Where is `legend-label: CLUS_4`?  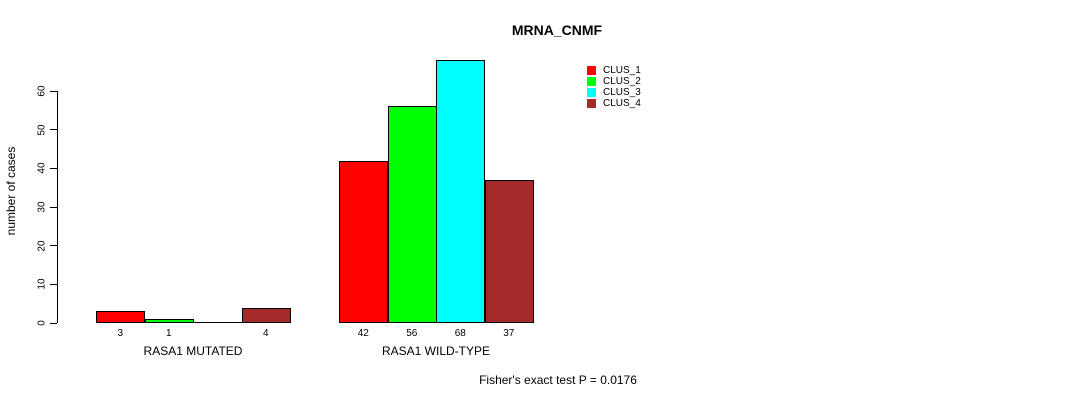
legend-label: CLUS_4 is located at coordinates (622, 103).